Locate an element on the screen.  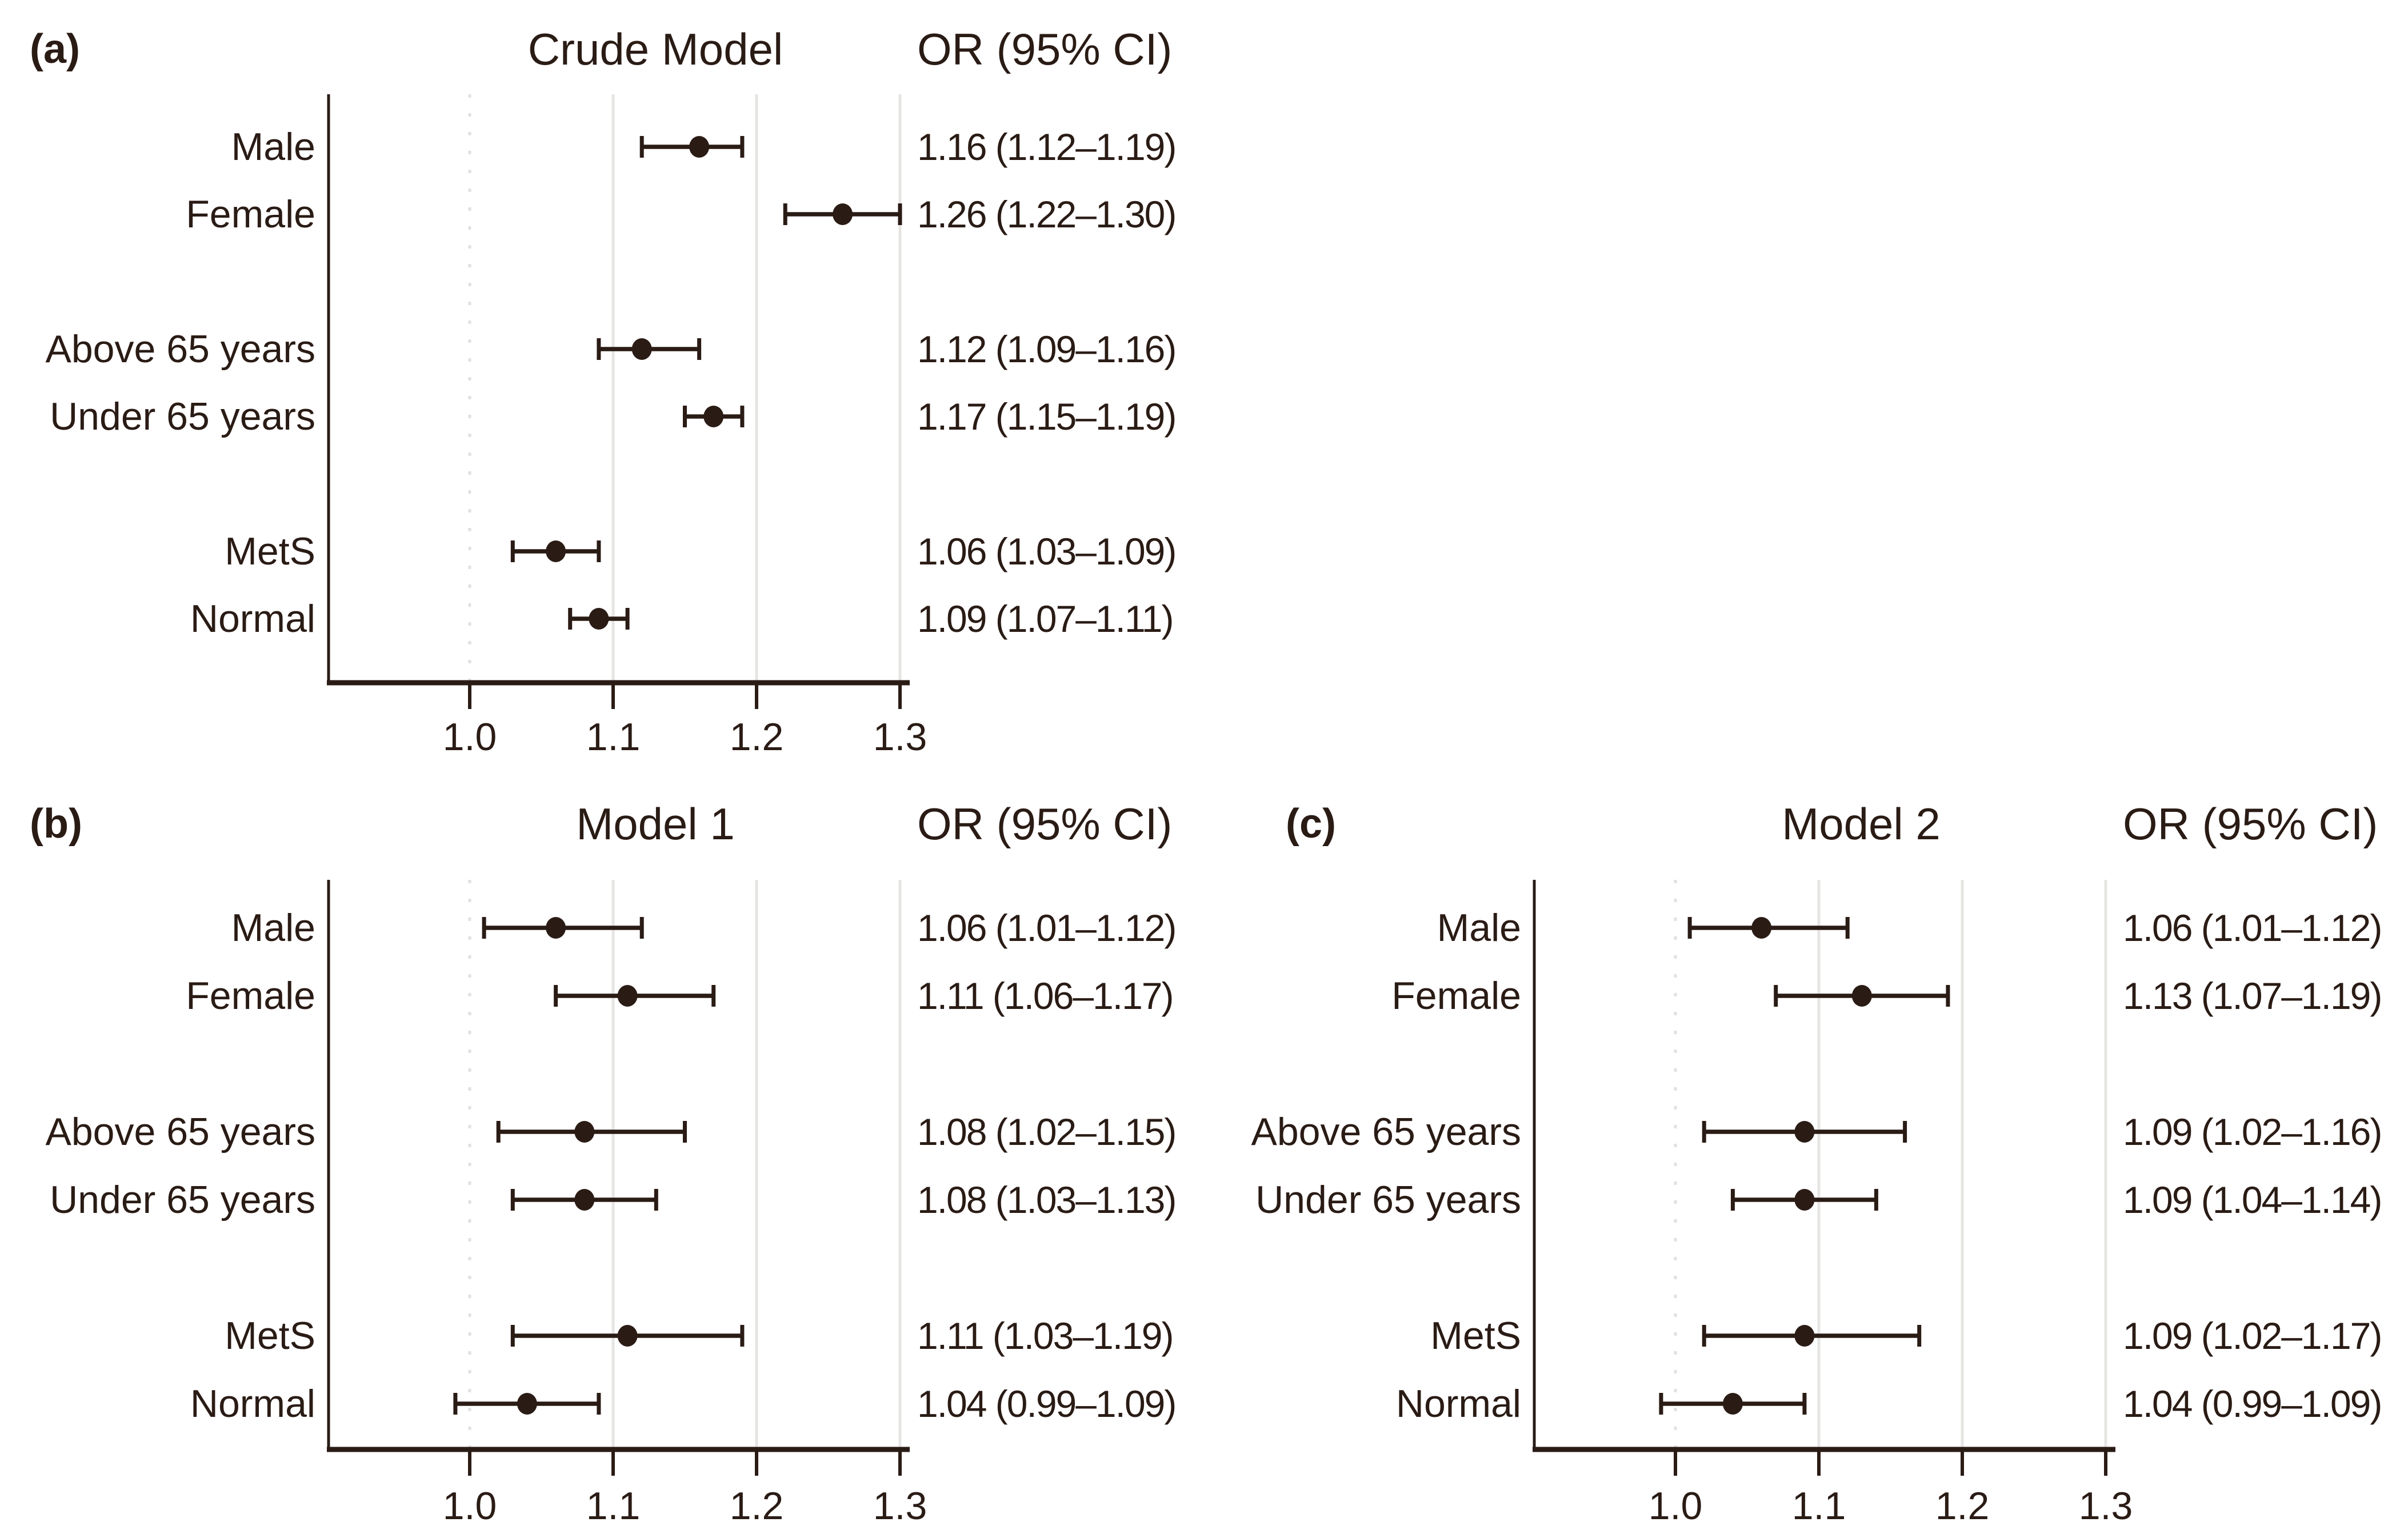
forest-row-under-65-years: Under 65 years 1.09 (1.04–1.14) is located at coordinates (1818, 1199).